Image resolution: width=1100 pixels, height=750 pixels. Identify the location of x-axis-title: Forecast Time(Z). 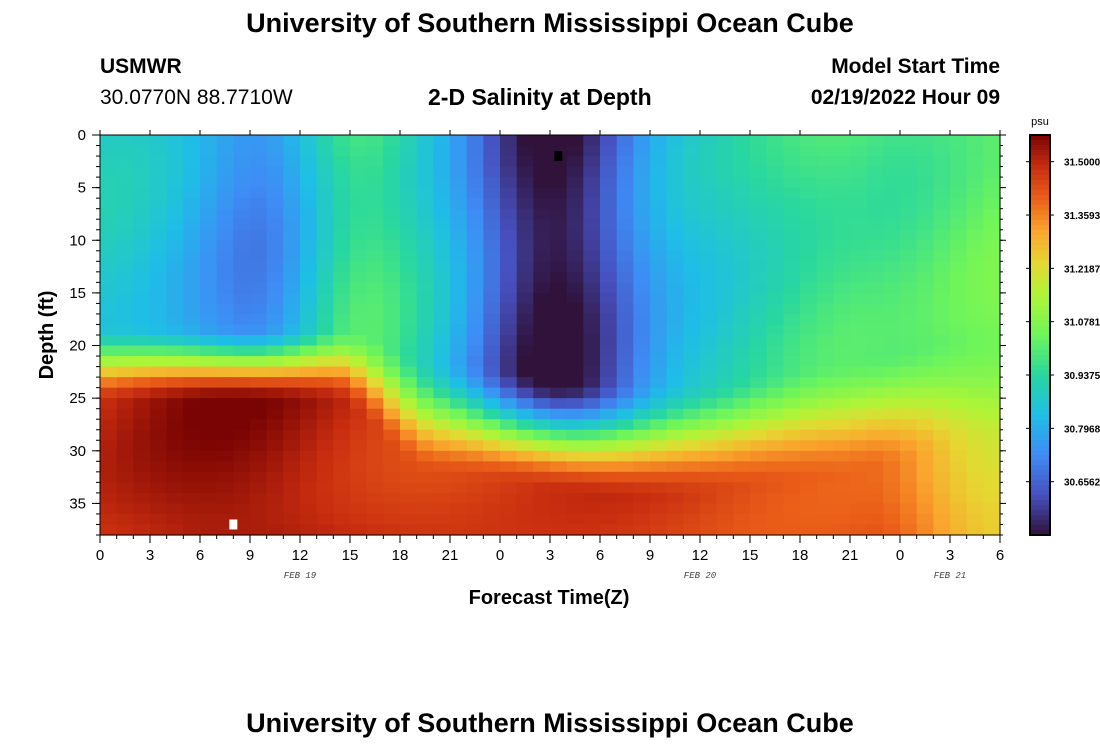
(549, 598).